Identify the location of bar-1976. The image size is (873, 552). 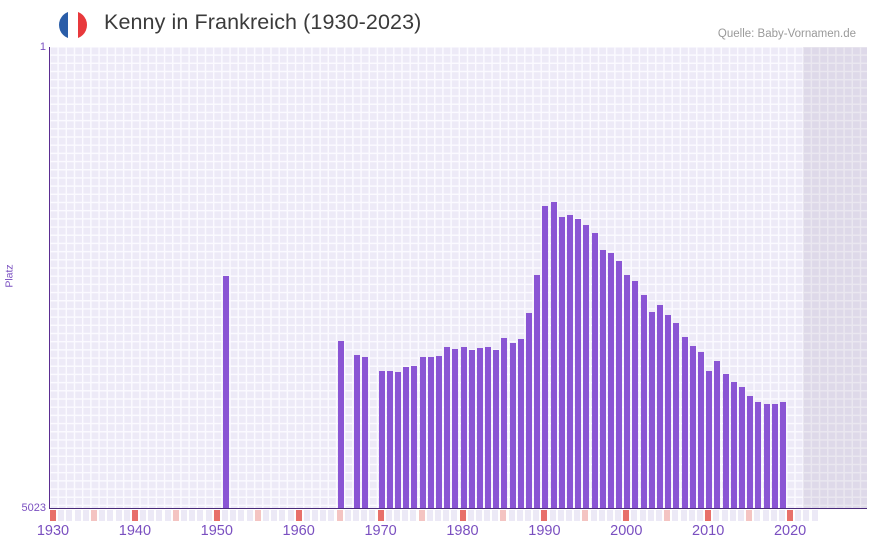
(430, 432).